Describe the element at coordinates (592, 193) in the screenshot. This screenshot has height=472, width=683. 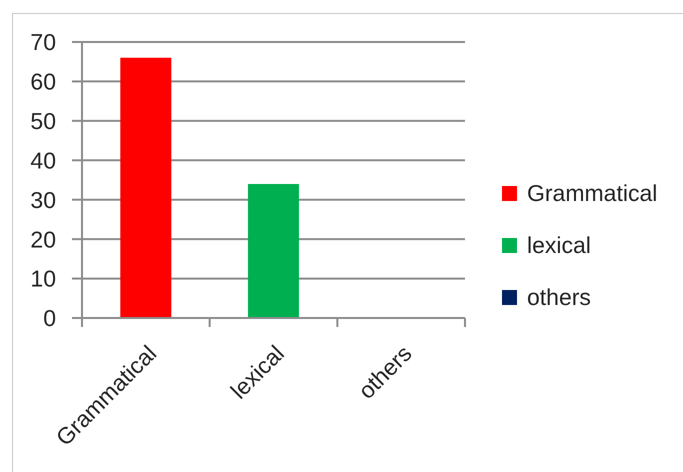
I see `legend-label: Grammatical` at that location.